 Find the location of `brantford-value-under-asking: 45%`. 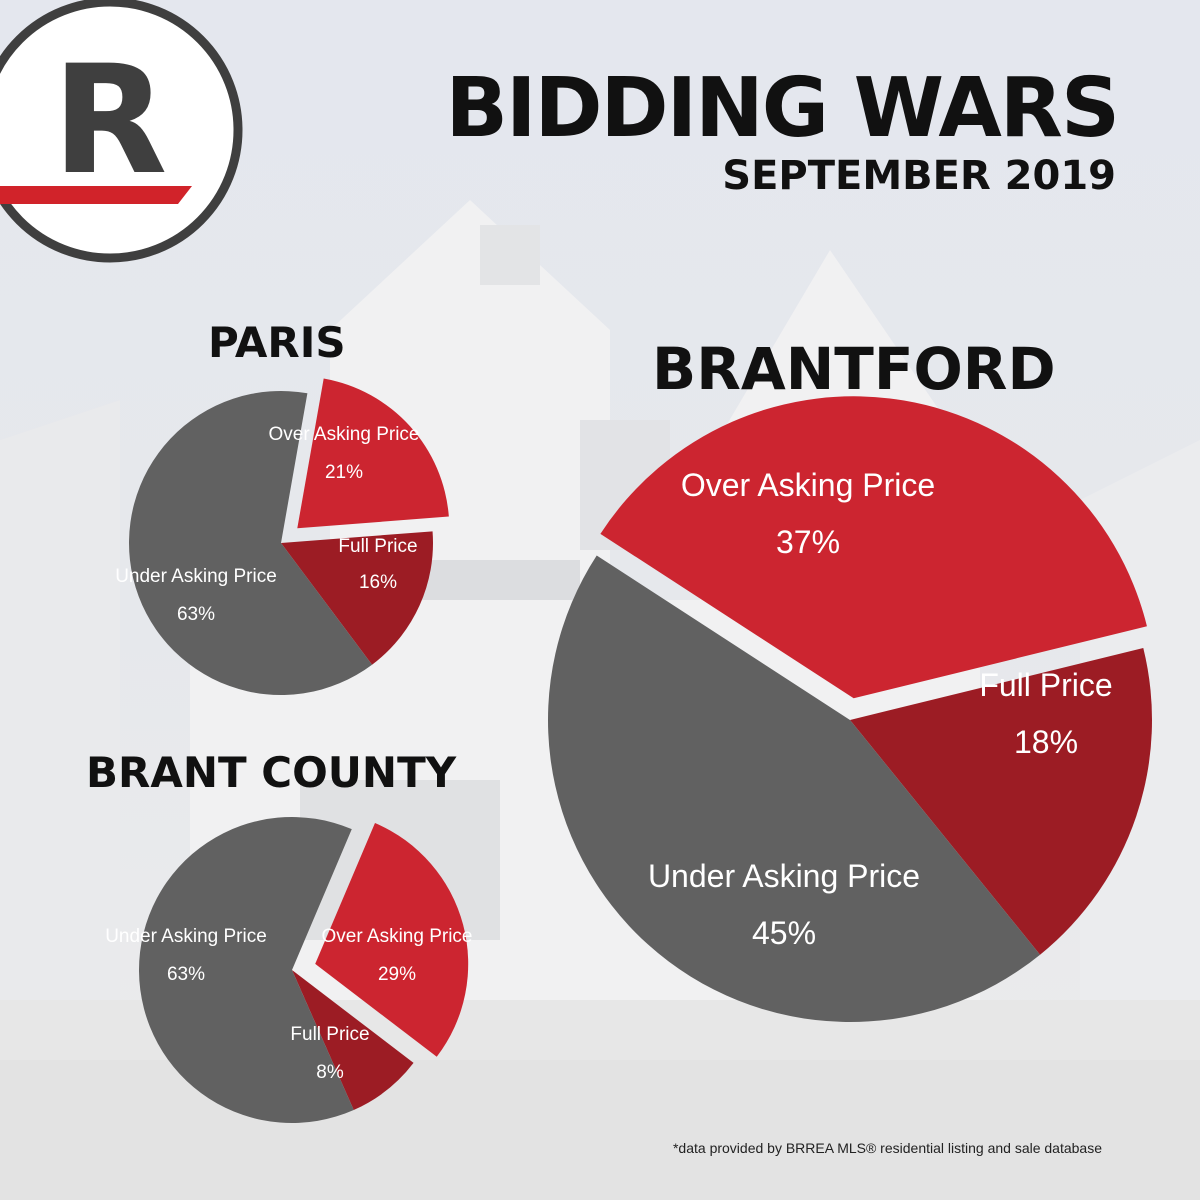

brantford-value-under-asking: 45% is located at coordinates (784, 933).